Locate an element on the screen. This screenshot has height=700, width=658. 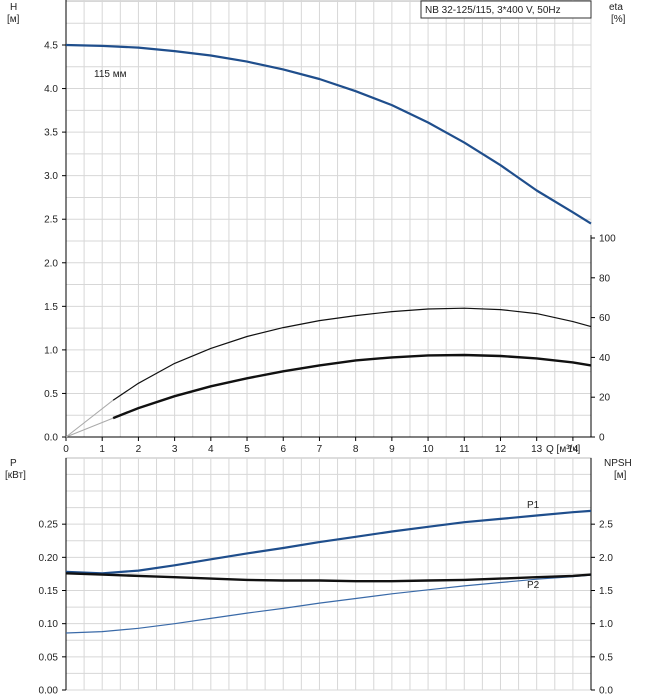
bottom-yr-tick-label: 1.5 is located at coordinates (606, 591).